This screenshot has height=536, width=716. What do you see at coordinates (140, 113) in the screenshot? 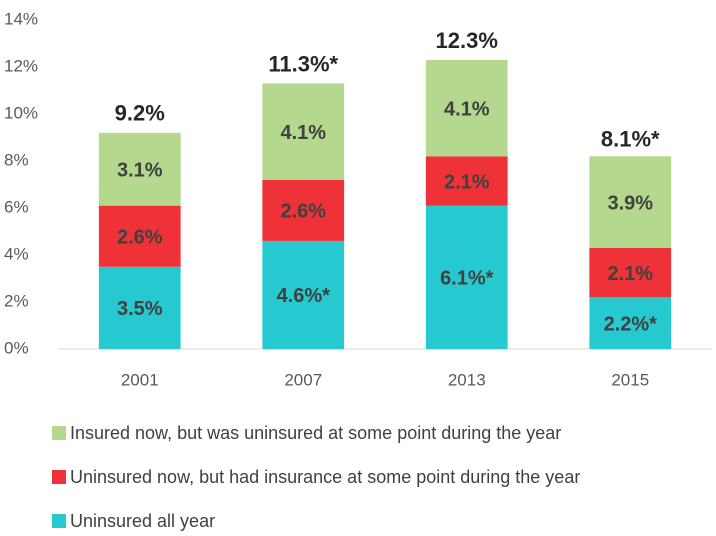
I see `total-label: 9.2%` at bounding box center [140, 113].